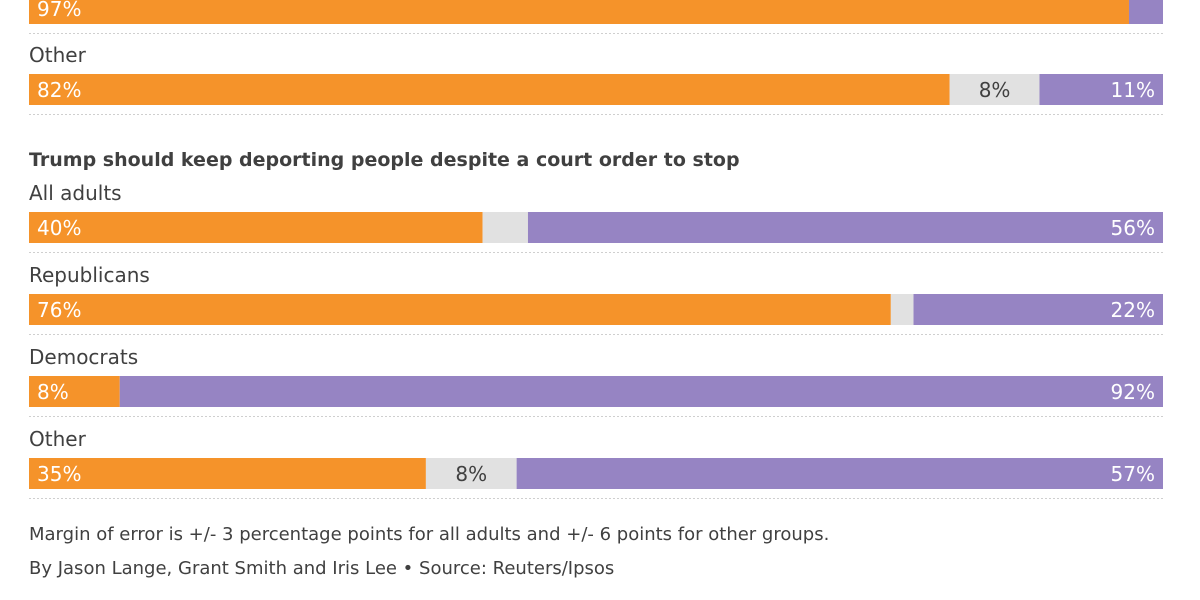 This screenshot has height=600, width=1200. Describe the element at coordinates (1133, 474) in the screenshot. I see `oppose-value-label: 57%` at that location.